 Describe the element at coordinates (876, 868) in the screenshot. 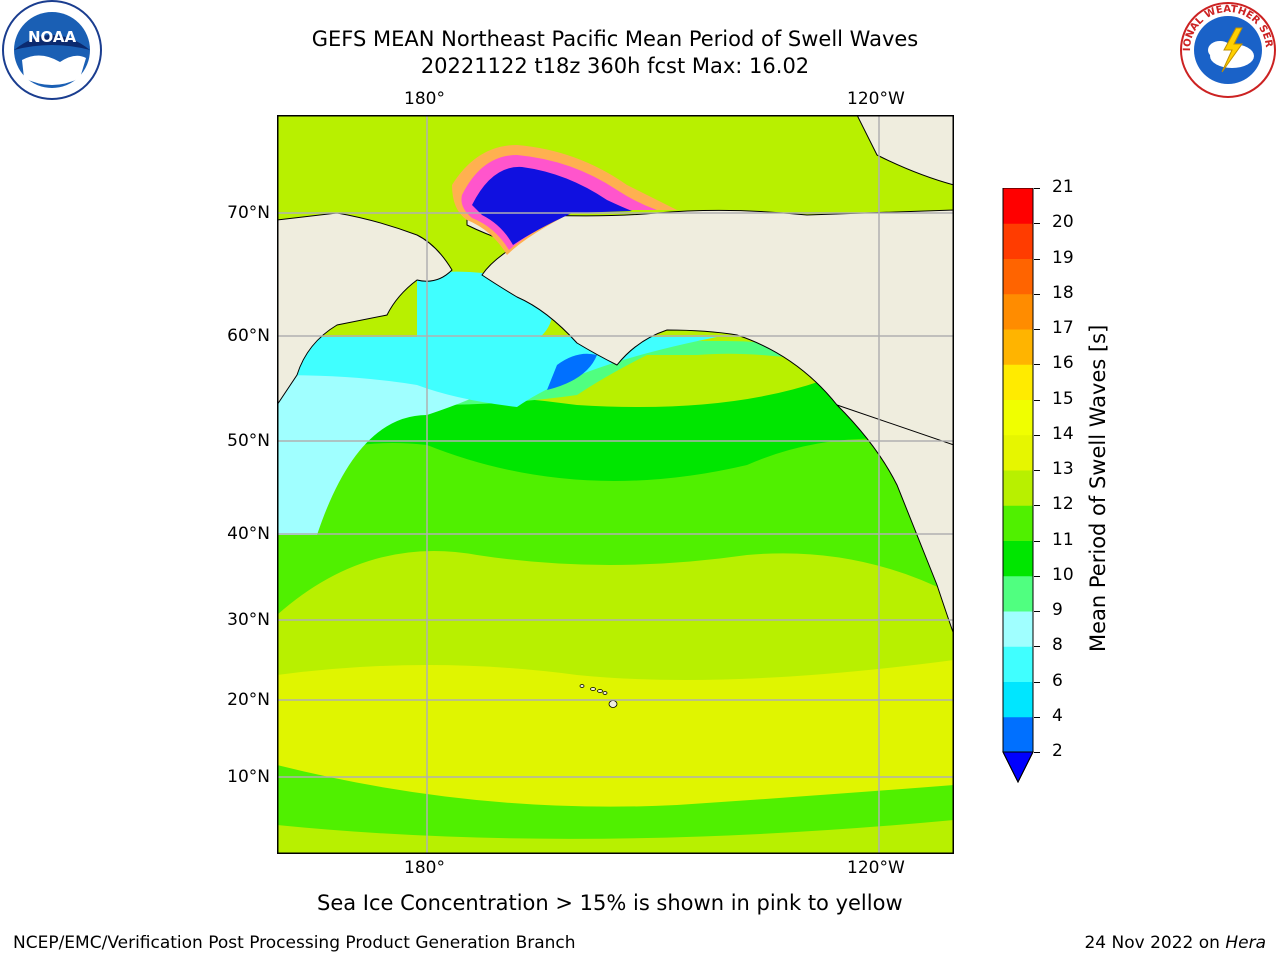

I see `lon-label-bottom-120w: 120°W` at that location.